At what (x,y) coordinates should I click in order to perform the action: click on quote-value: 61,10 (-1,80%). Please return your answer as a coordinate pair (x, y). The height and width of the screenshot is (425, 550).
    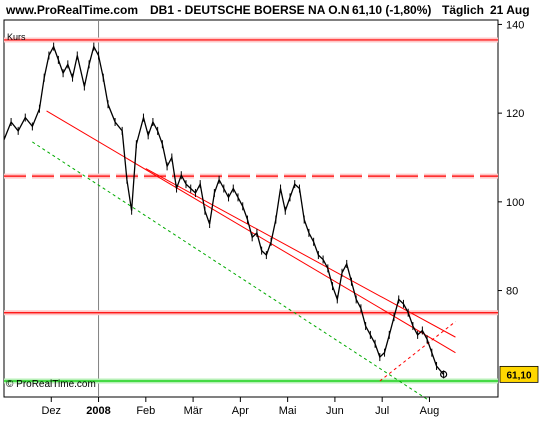
    Looking at the image, I should click on (392, 10).